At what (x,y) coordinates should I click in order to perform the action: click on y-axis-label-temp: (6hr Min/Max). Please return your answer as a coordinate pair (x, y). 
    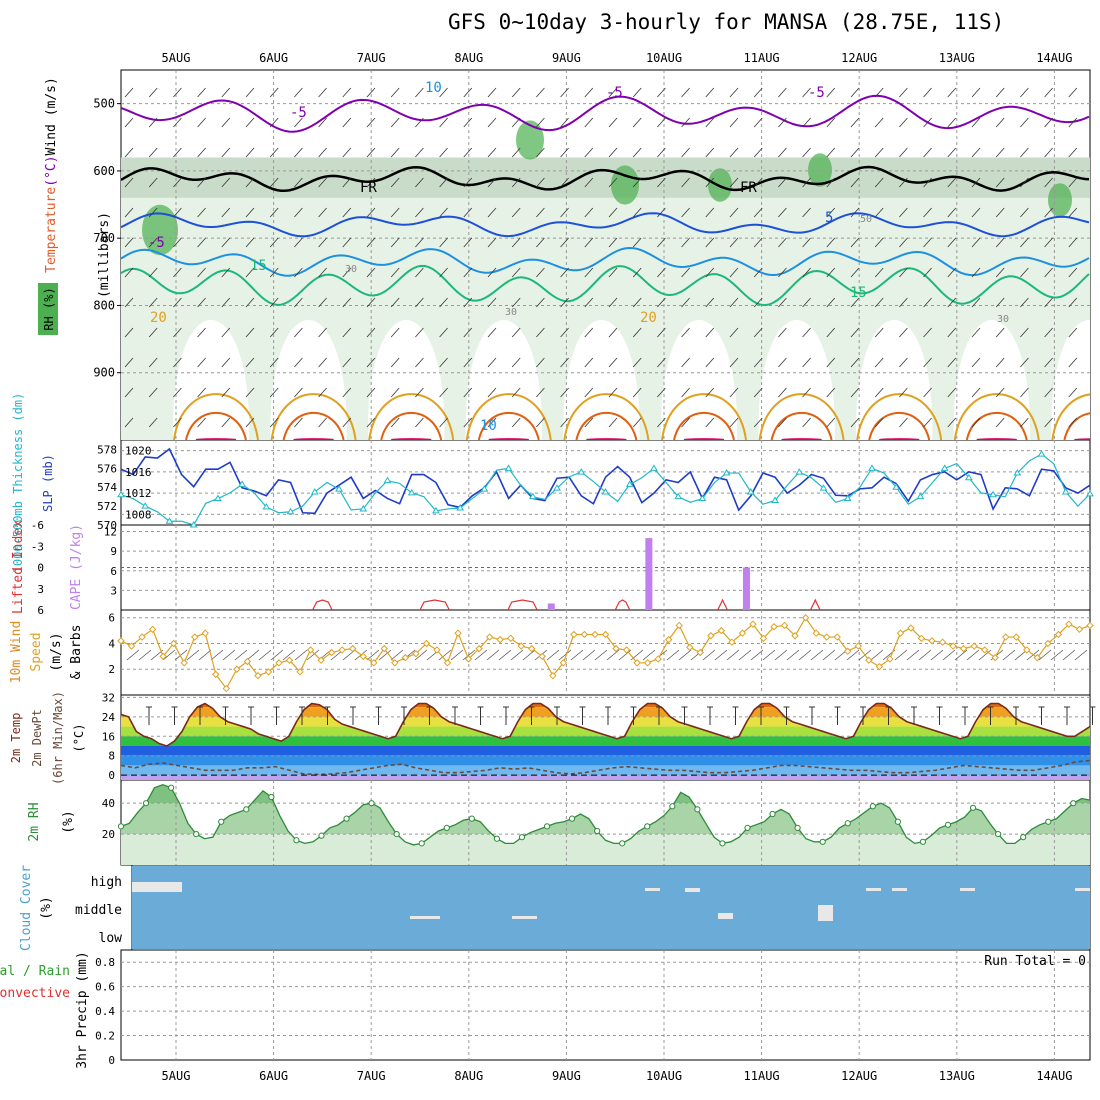
    Looking at the image, I should click on (58, 738).